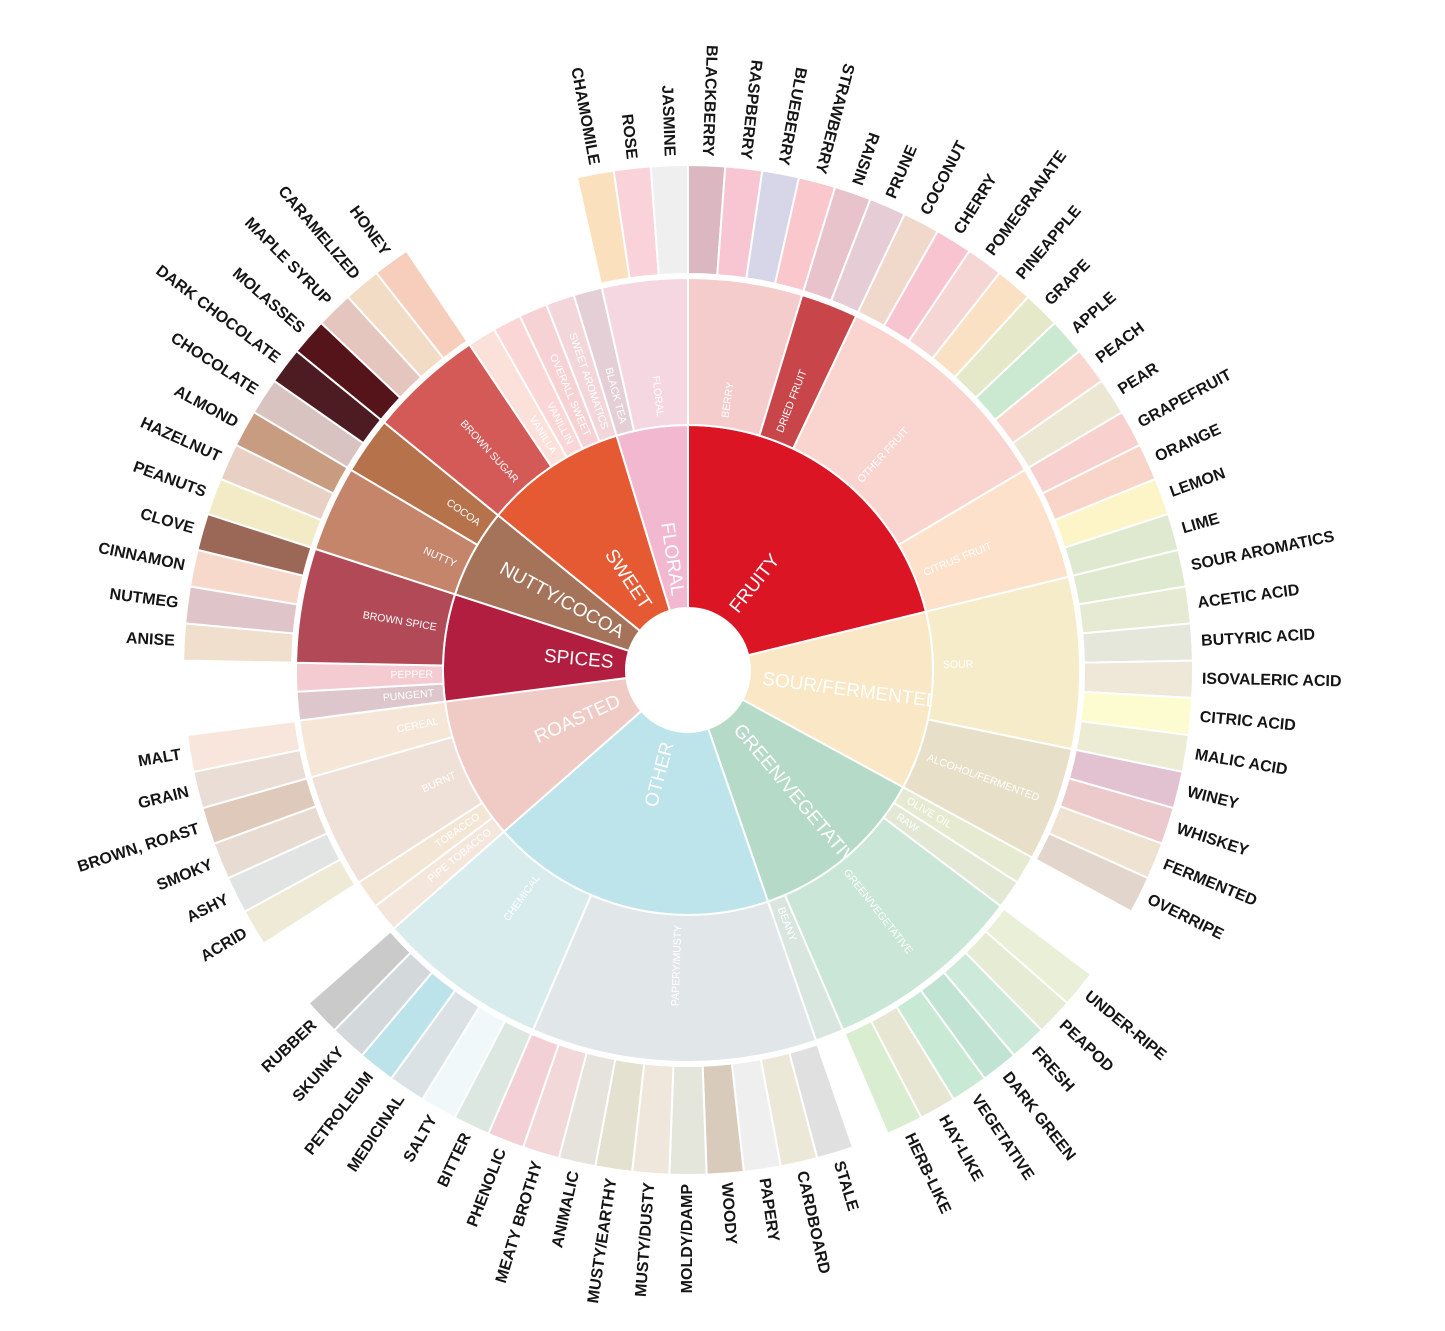  What do you see at coordinates (218, 314) in the screenshot?
I see `segment-label: DARK CHOCOLATE` at bounding box center [218, 314].